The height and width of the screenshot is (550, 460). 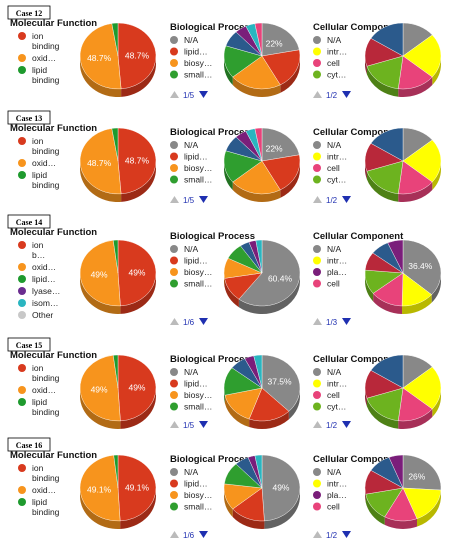 What do you see at coordinates (35, 315) in the screenshot?
I see `legend-item: Other` at bounding box center [35, 315].